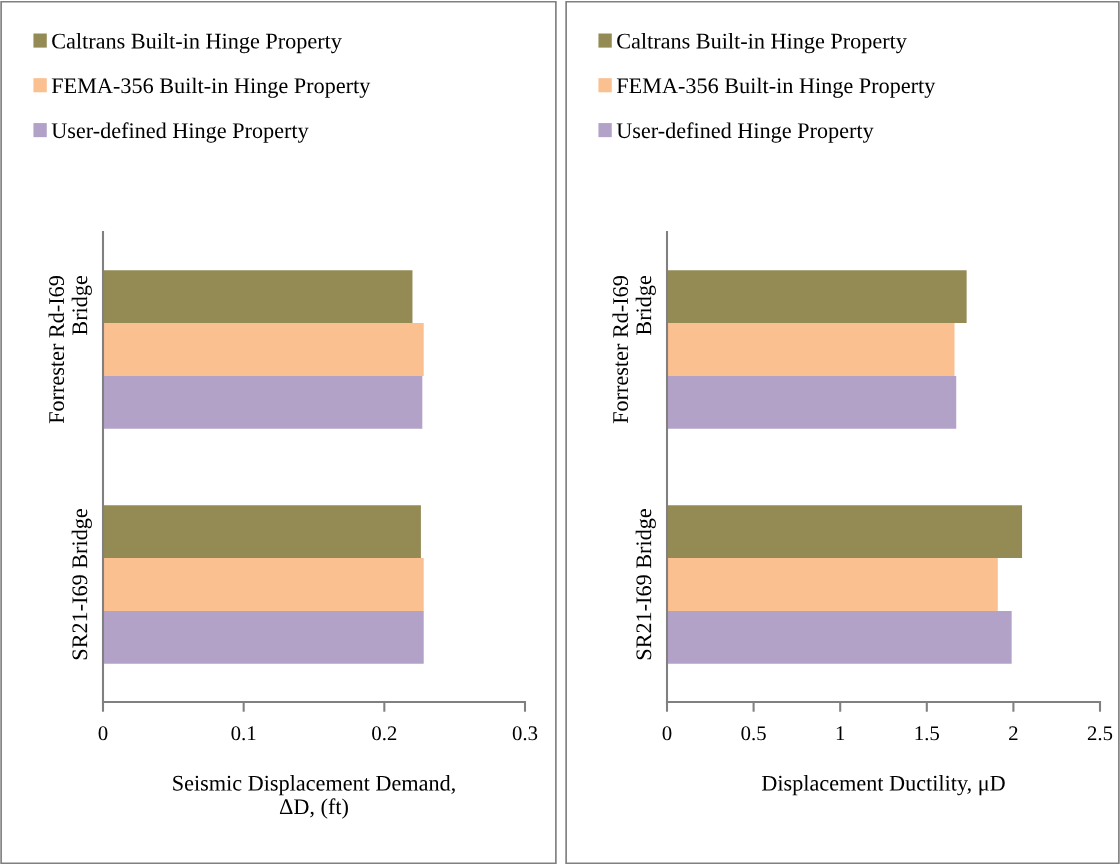  I want to click on x-tick-label: 1.5, so click(927, 733).